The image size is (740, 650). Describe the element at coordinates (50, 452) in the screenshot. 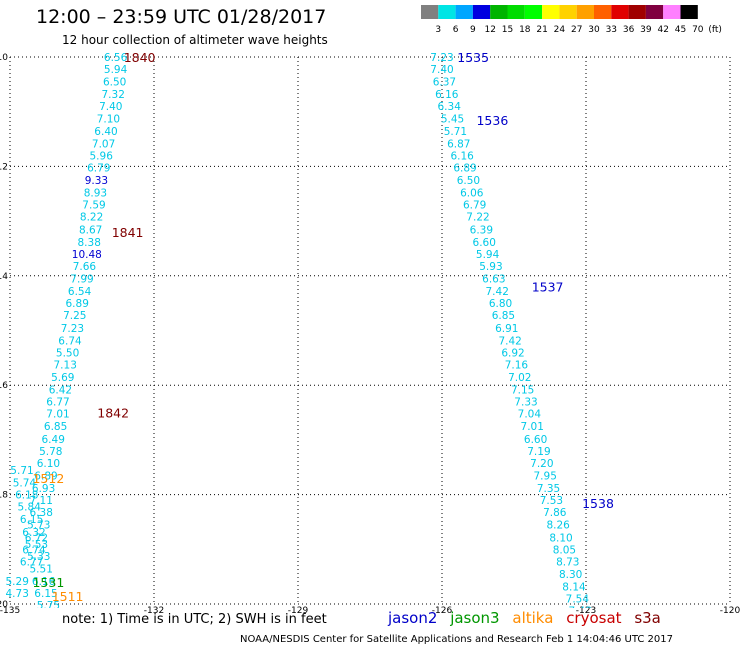

I see `wave-height-value: 5.78` at that location.